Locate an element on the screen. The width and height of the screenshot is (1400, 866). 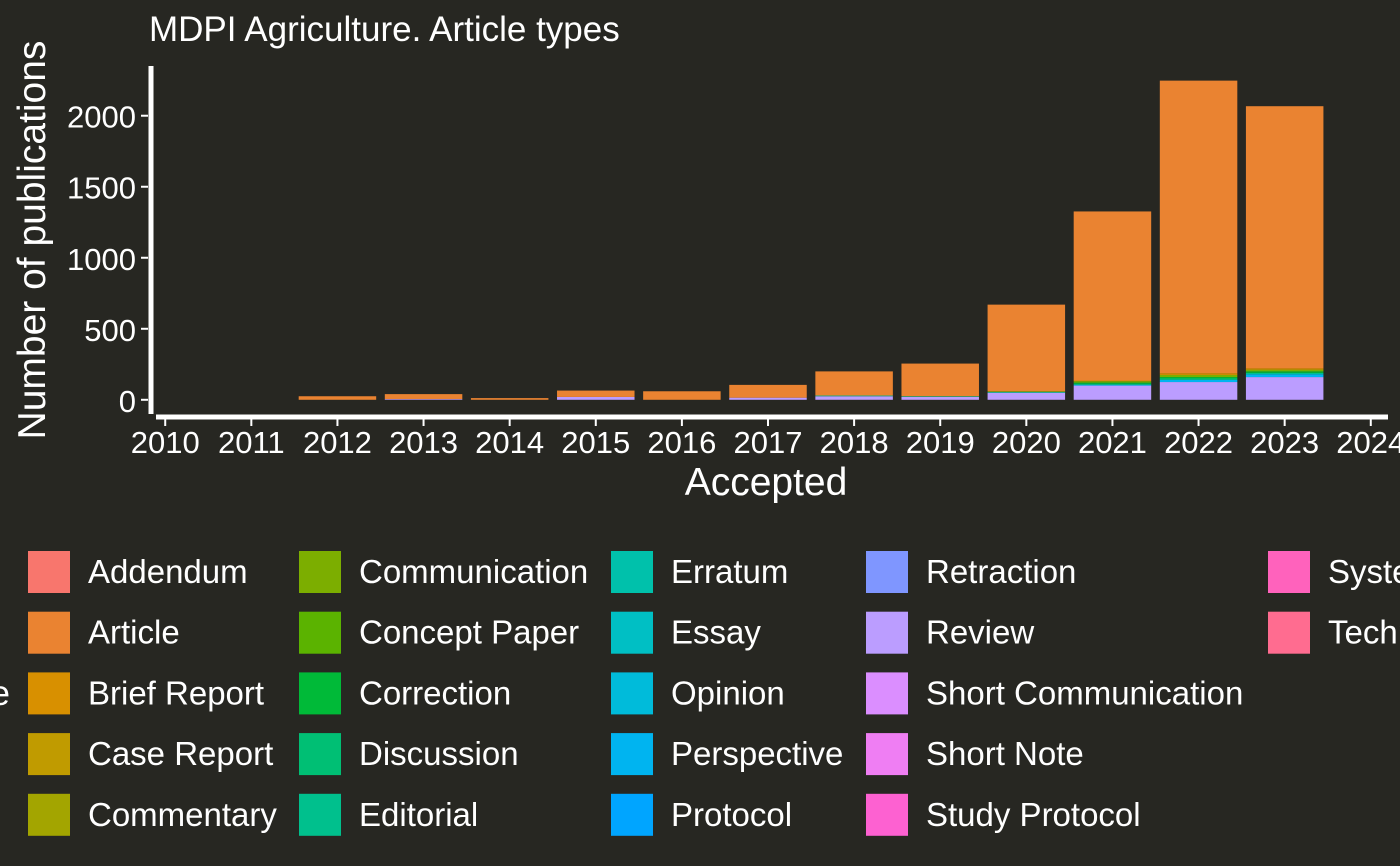
legend-label: Concept Paper is located at coordinates (469, 632).